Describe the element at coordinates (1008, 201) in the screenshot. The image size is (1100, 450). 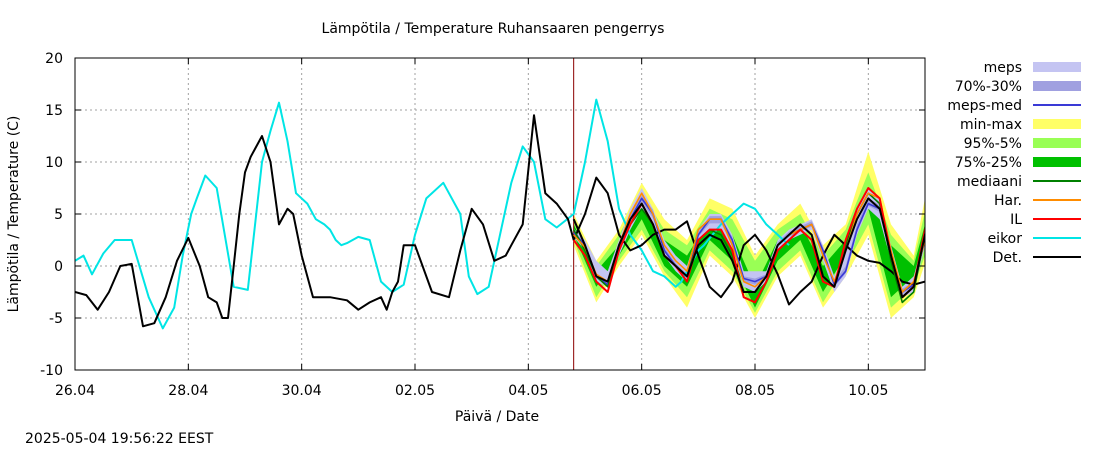
I see `legend-label-har: Har.` at that location.